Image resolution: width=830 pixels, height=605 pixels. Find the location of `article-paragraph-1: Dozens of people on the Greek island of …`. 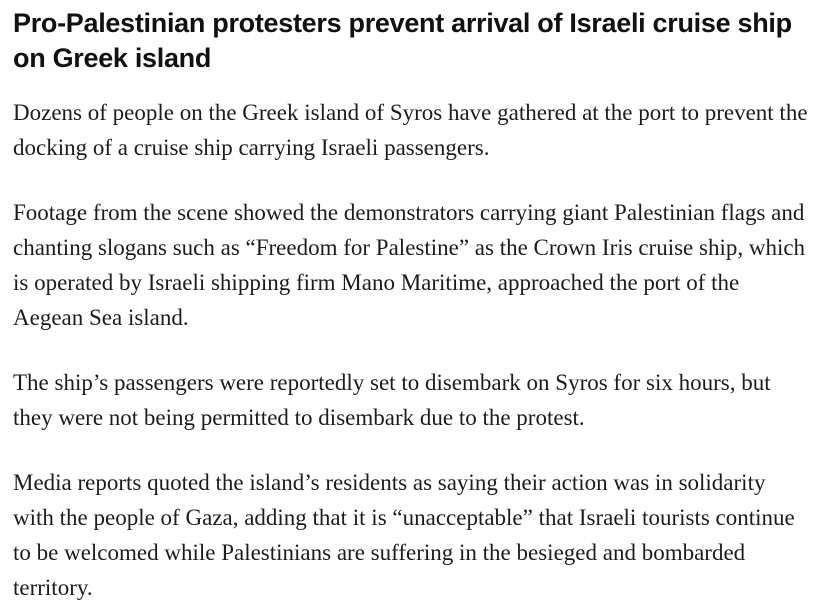

article-paragraph-1: Dozens of people on the Greek island of … is located at coordinates (410, 130).